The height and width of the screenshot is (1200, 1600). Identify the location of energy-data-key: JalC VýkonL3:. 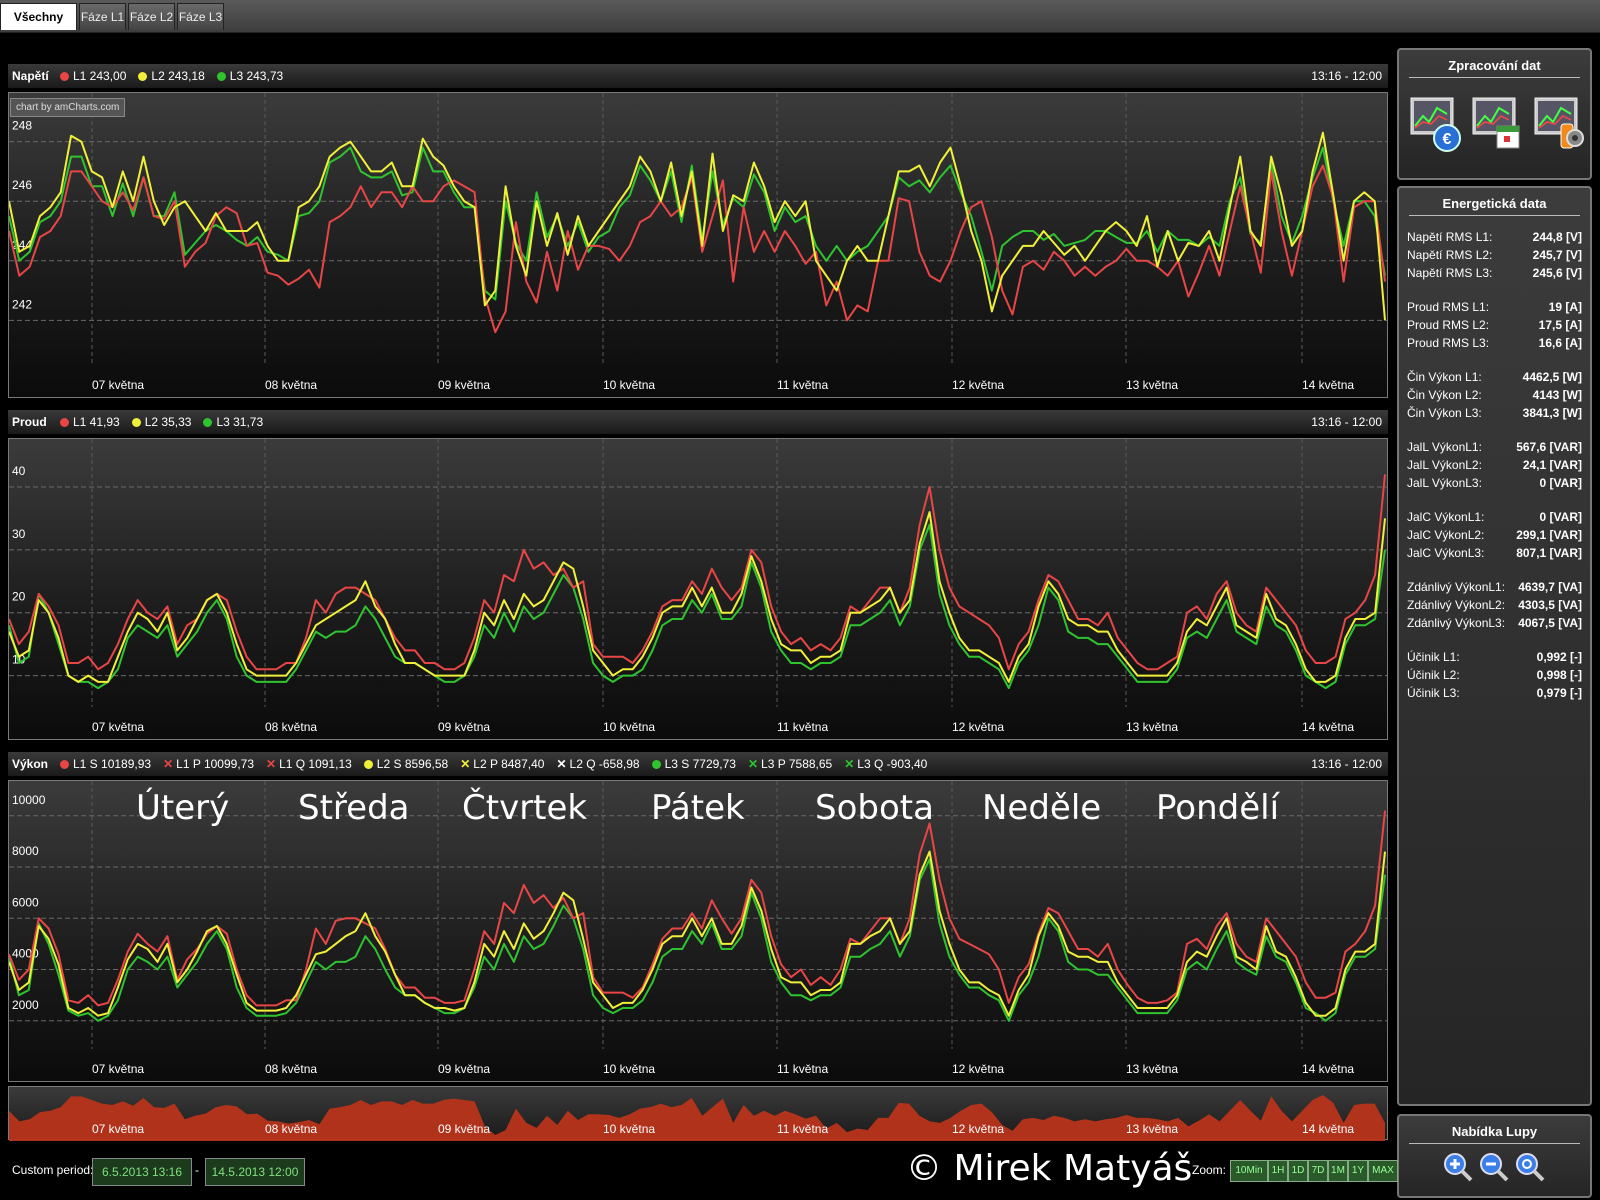
(1446, 553).